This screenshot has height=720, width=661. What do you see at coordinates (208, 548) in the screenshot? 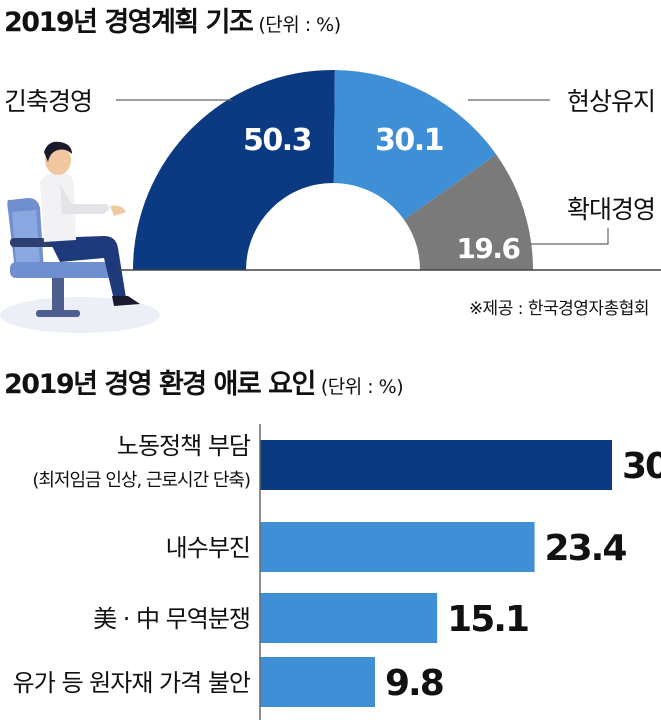
I see `bar-category-label-2: 내수부진` at bounding box center [208, 548].